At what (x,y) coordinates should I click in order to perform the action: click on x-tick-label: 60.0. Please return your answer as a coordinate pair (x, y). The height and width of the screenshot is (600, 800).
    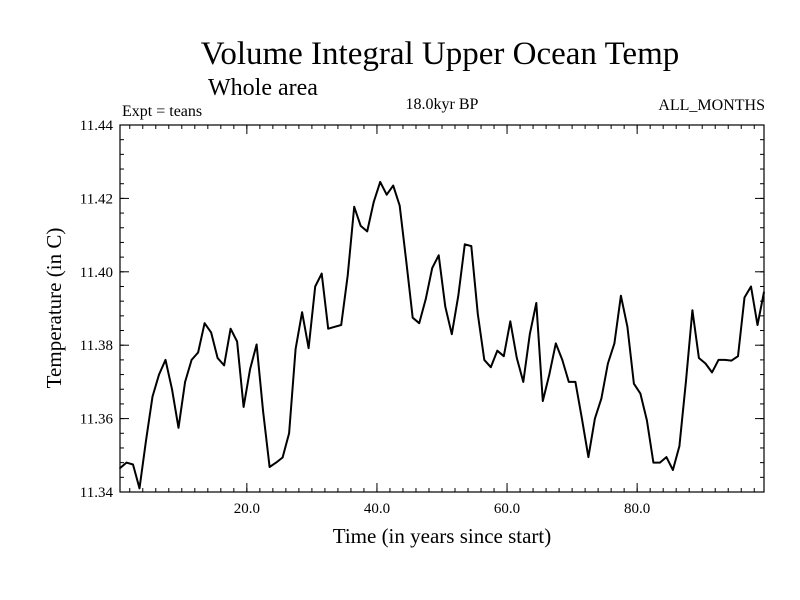
    Looking at the image, I should click on (507, 509).